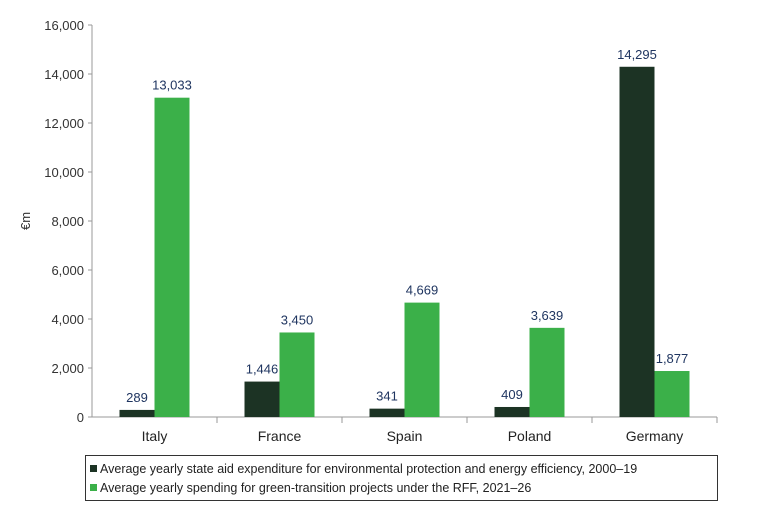 The image size is (768, 508). Describe the element at coordinates (172, 85) in the screenshot. I see `data-label: 13,033` at that location.